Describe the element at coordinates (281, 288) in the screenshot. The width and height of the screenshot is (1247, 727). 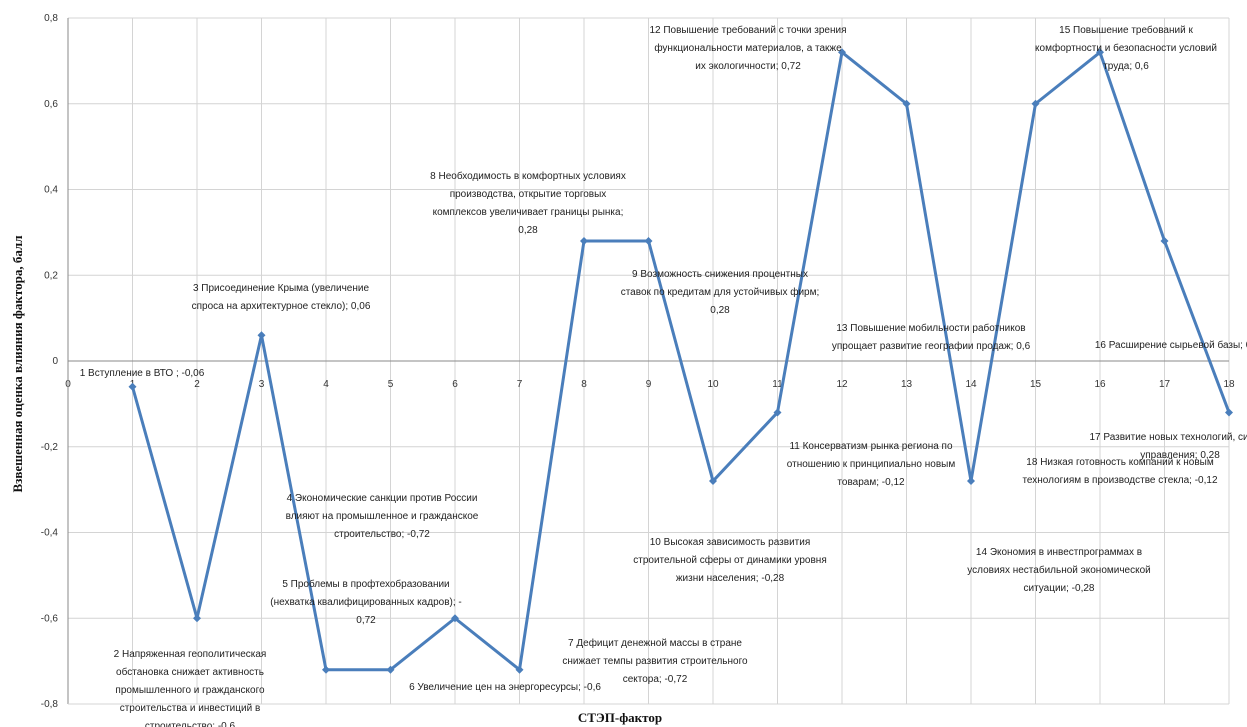
I see `data-label: 3 Присоединение Крыма (увеличение` at that location.